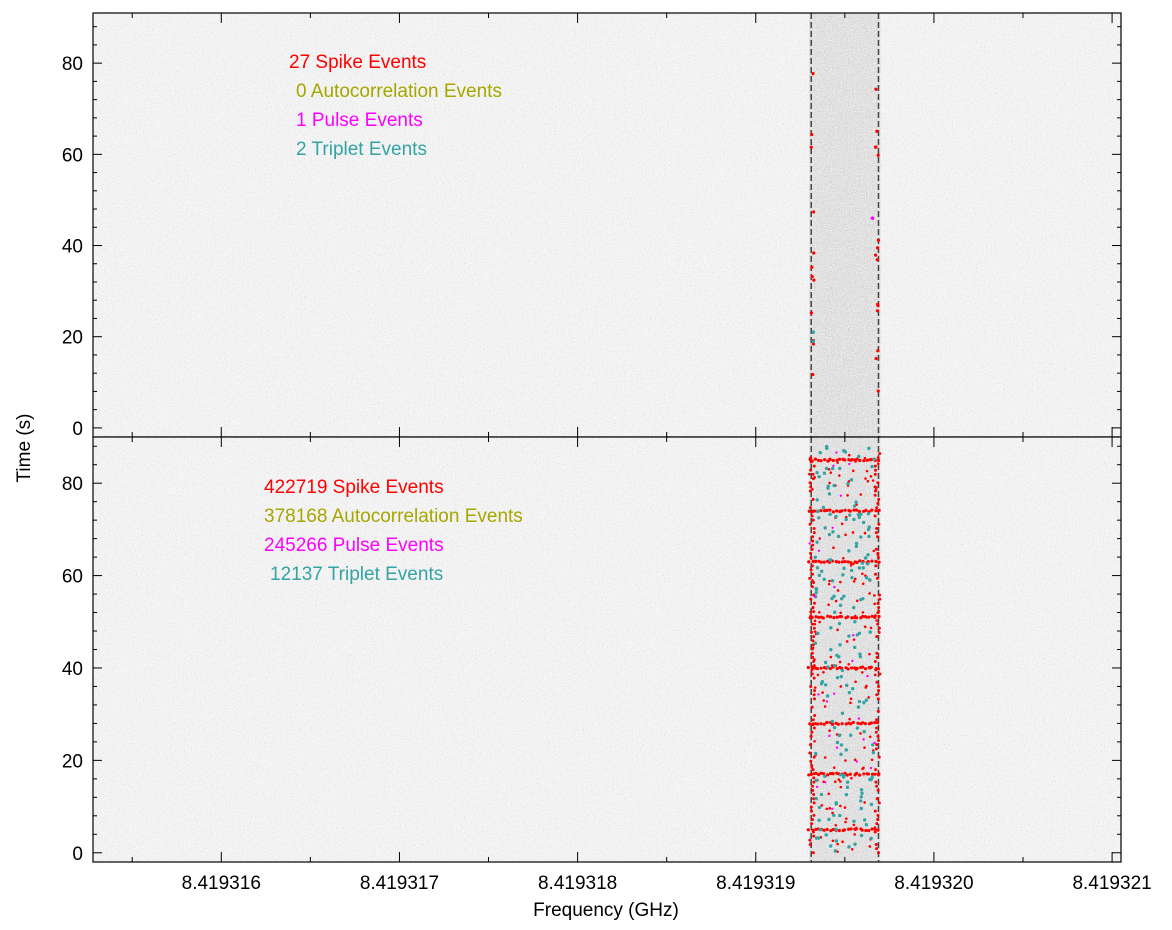 The width and height of the screenshot is (1172, 930). I want to click on legend-entry-pulse: 245266 Pulse Events, so click(354, 545).